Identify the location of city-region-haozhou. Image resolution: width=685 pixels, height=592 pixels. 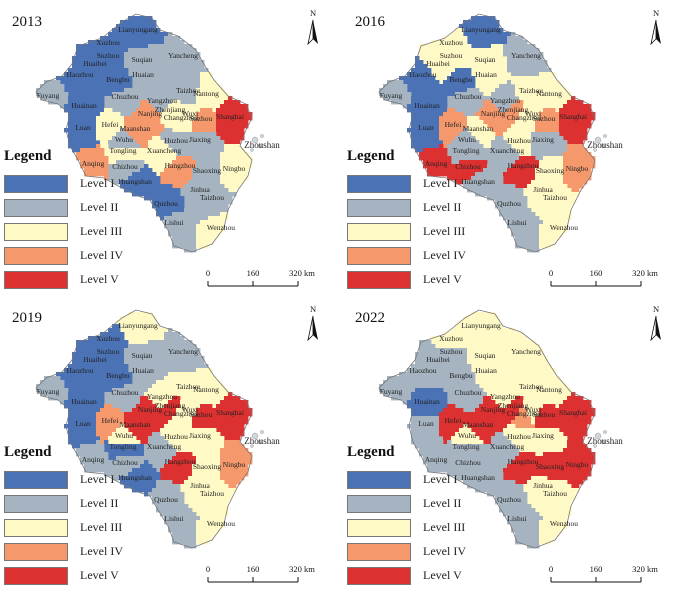
(78, 372).